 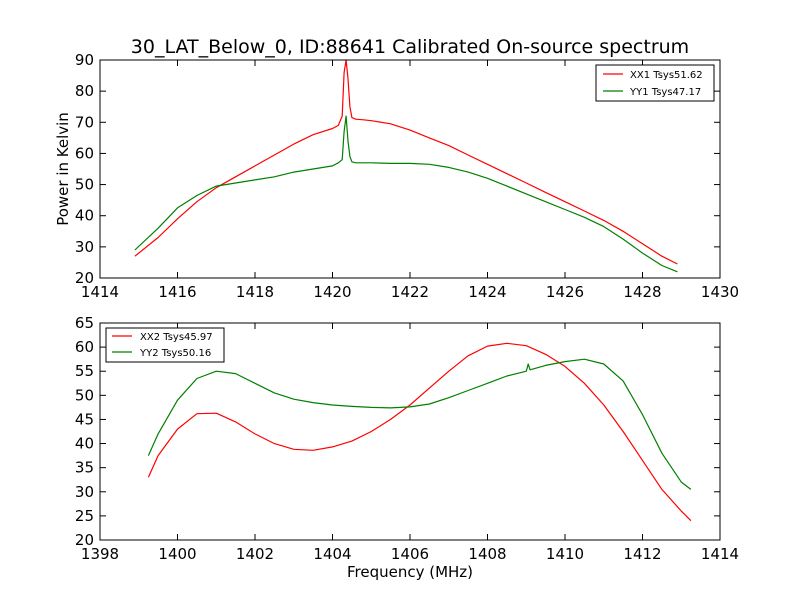 I want to click on x-tick-label: 1428, so click(x=642, y=292).